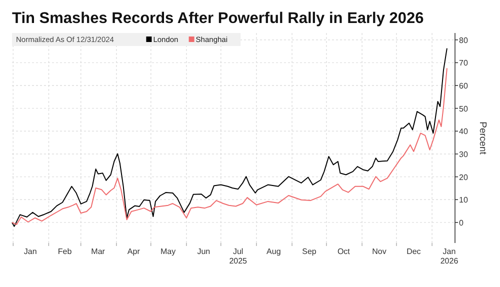 This screenshot has height=287, width=500. Describe the element at coordinates (463, 131) in the screenshot. I see `y-tick-label: 40` at that location.